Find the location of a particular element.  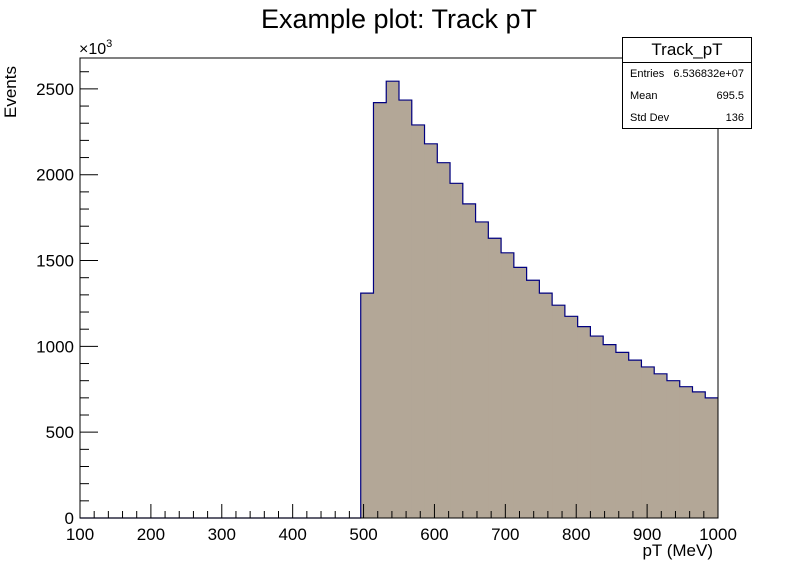

y-tick-label: 500 is located at coordinates (60, 432).